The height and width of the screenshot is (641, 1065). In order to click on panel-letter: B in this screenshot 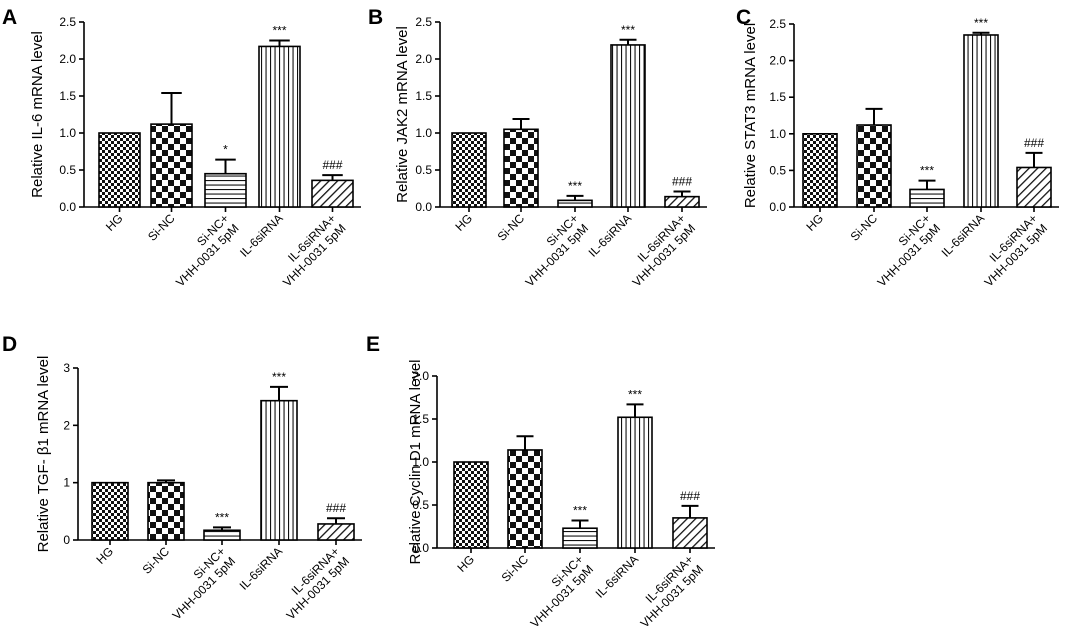, I will do `click(375, 17)`.